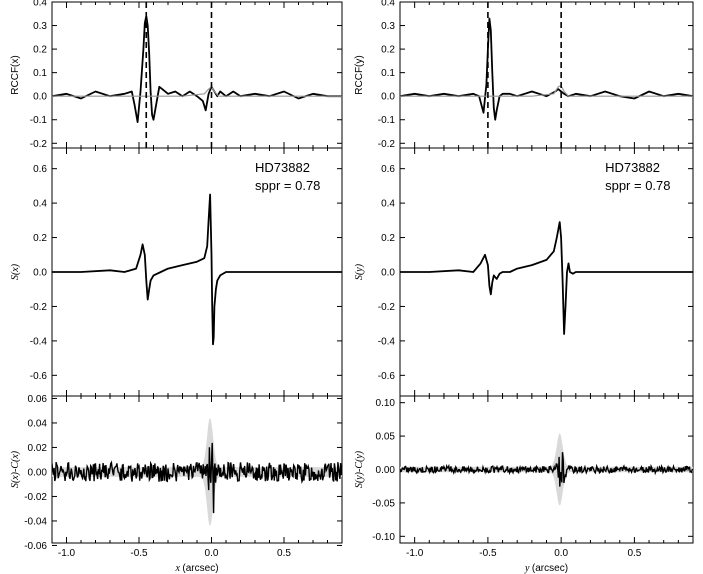 The image size is (703, 574). What do you see at coordinates (15, 271) in the screenshot?
I see `y-axis-label: S(x)` at bounding box center [15, 271].